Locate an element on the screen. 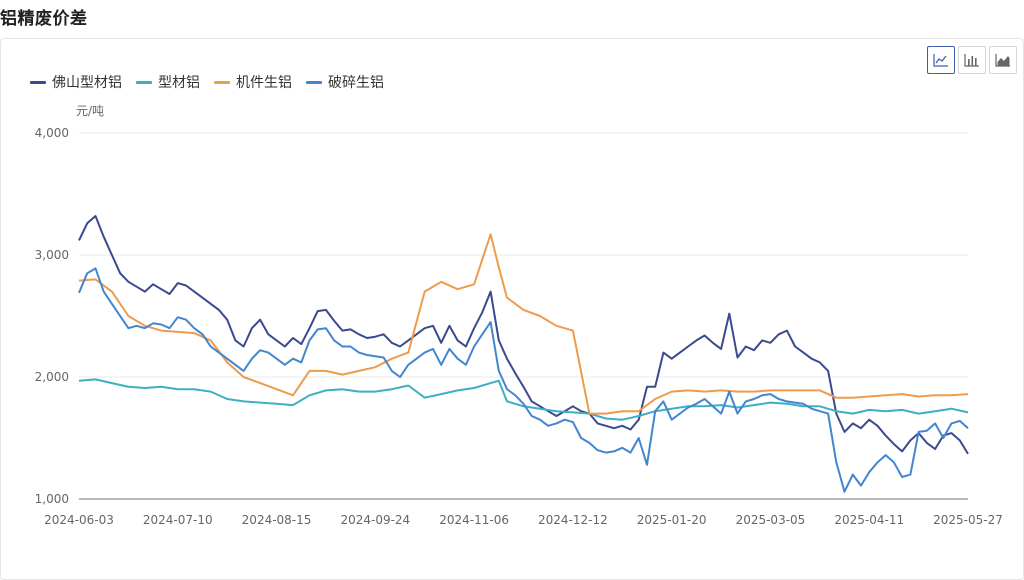 The width and height of the screenshot is (1024, 580). legend-label: 破碎生铝 is located at coordinates (356, 83).